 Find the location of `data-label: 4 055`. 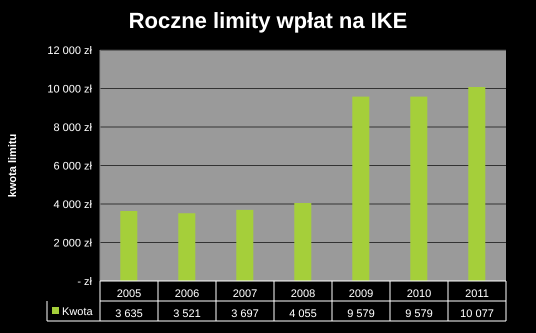

data-label: 4 055 is located at coordinates (303, 314).